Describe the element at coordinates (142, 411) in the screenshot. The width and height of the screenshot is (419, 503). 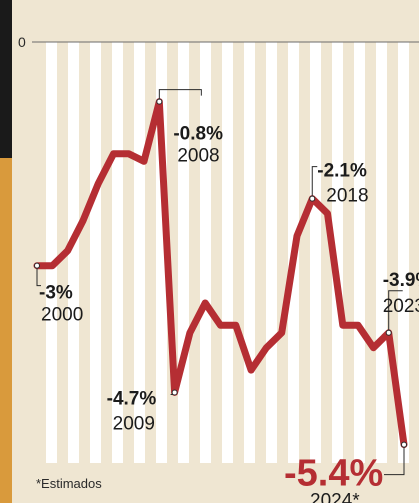
I see `annotation-2009: -4.7% 2009` at that location.